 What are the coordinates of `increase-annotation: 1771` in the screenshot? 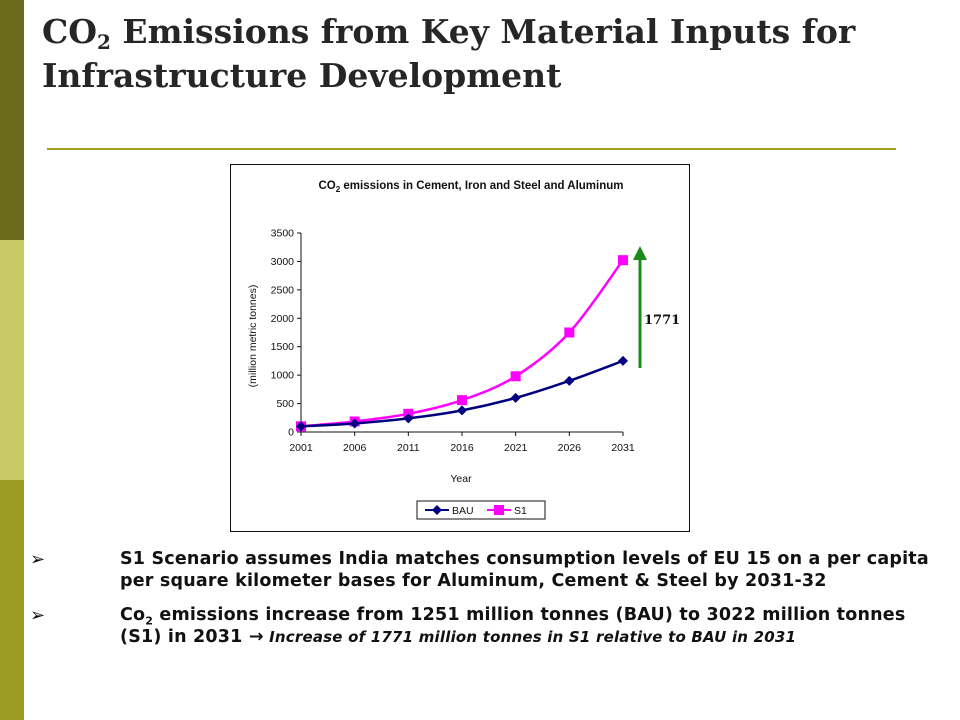 It's located at (662, 320).